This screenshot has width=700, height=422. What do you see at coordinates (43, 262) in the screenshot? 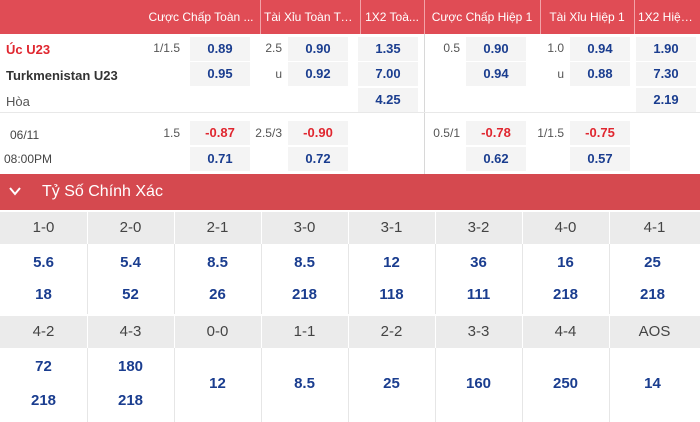
I see `score-odds-home: 5.6` at bounding box center [43, 262].